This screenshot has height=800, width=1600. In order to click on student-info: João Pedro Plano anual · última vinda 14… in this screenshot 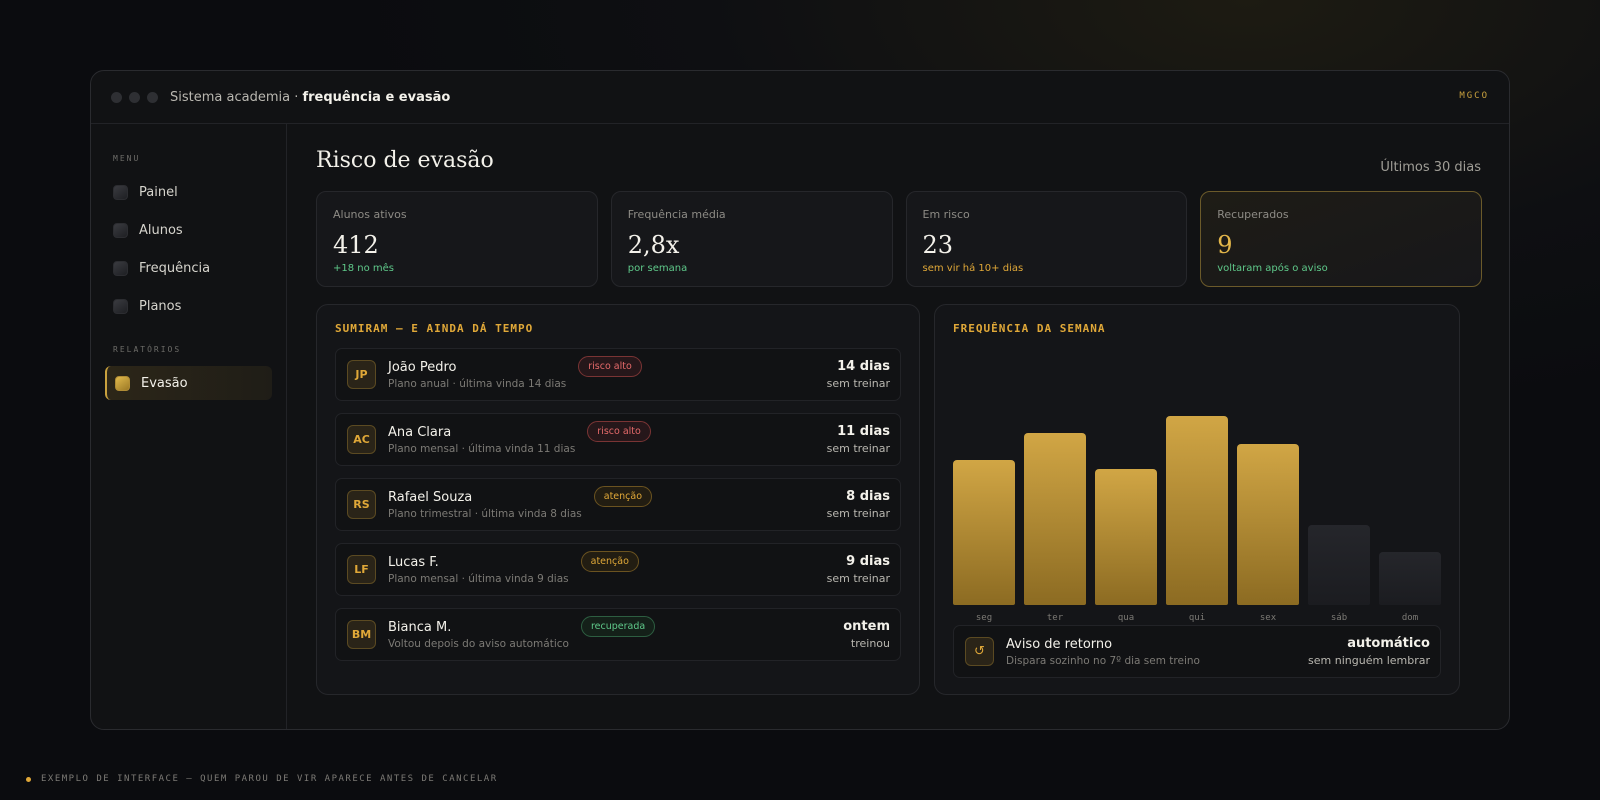, I will do `click(477, 375)`.